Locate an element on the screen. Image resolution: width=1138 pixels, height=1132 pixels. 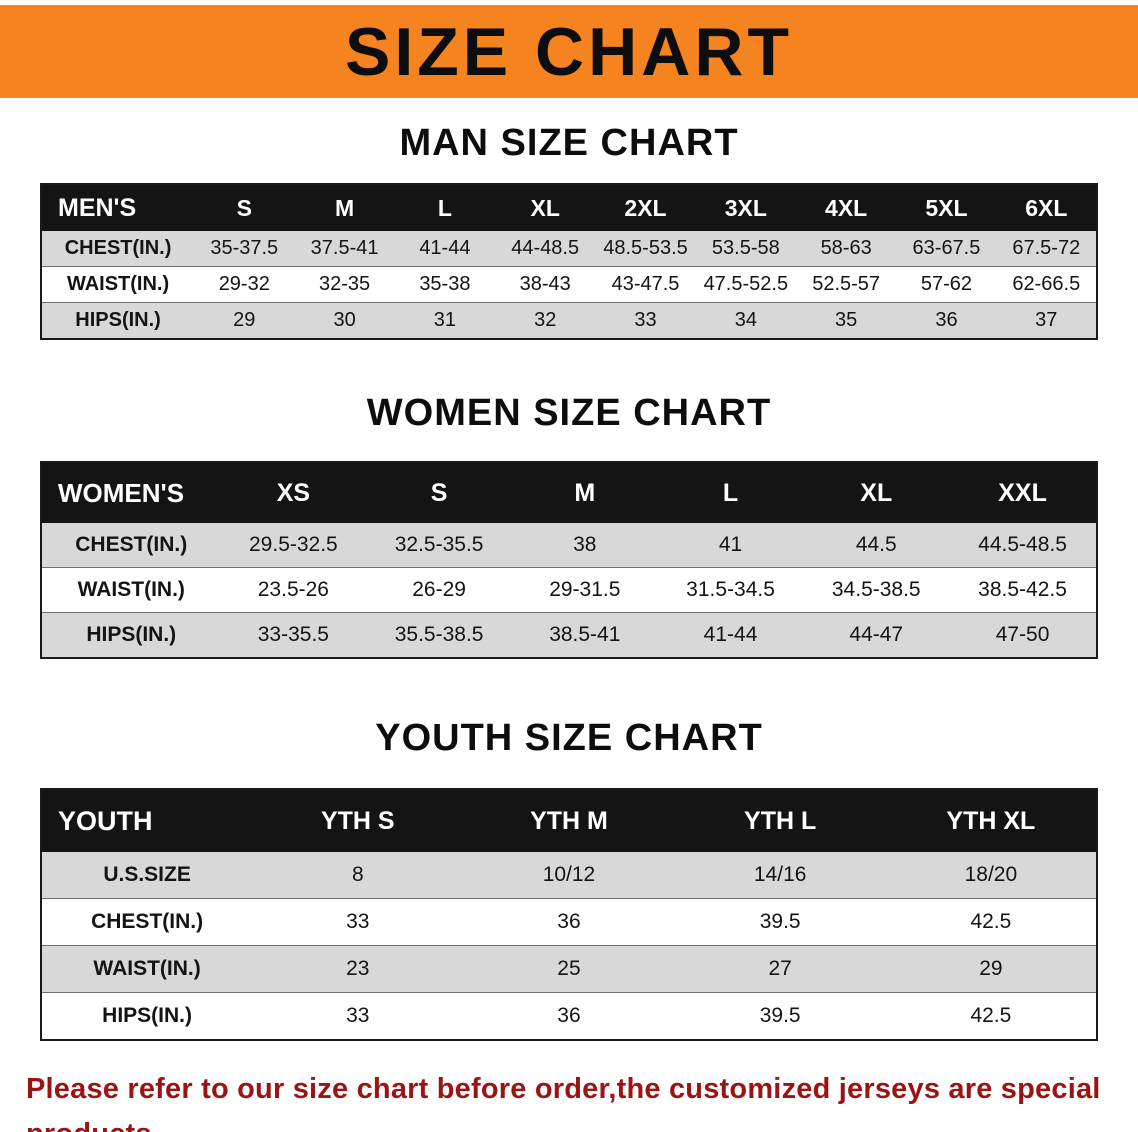
men-header-size: M is located at coordinates (344, 207).